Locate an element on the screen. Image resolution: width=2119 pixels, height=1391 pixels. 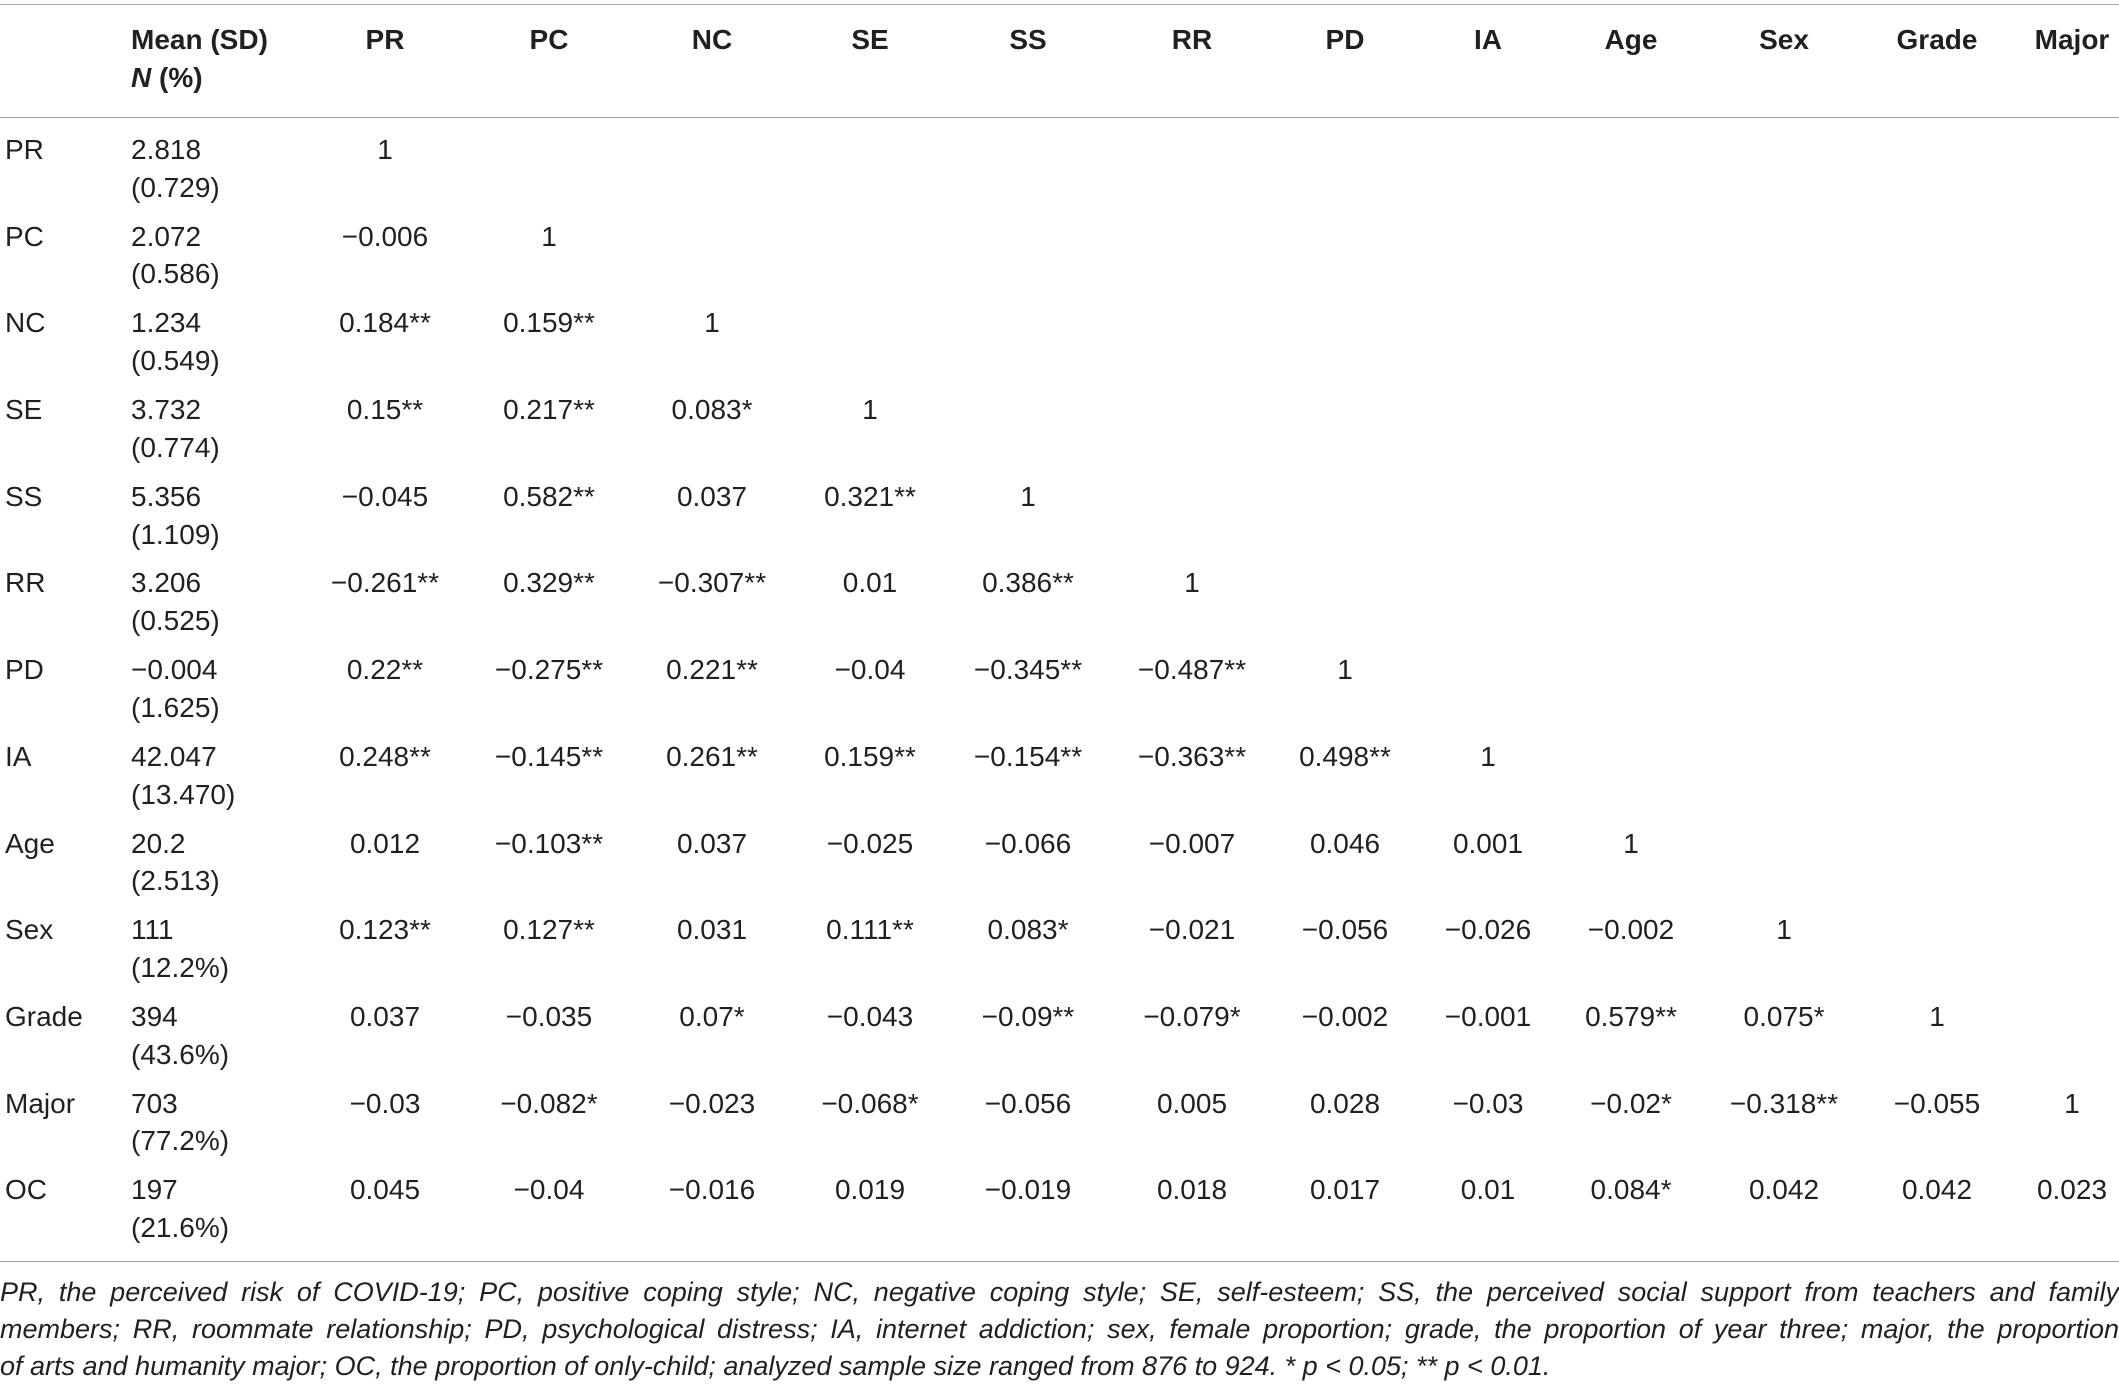
mean-cell: 3.732 (0.774) is located at coordinates (208, 429).